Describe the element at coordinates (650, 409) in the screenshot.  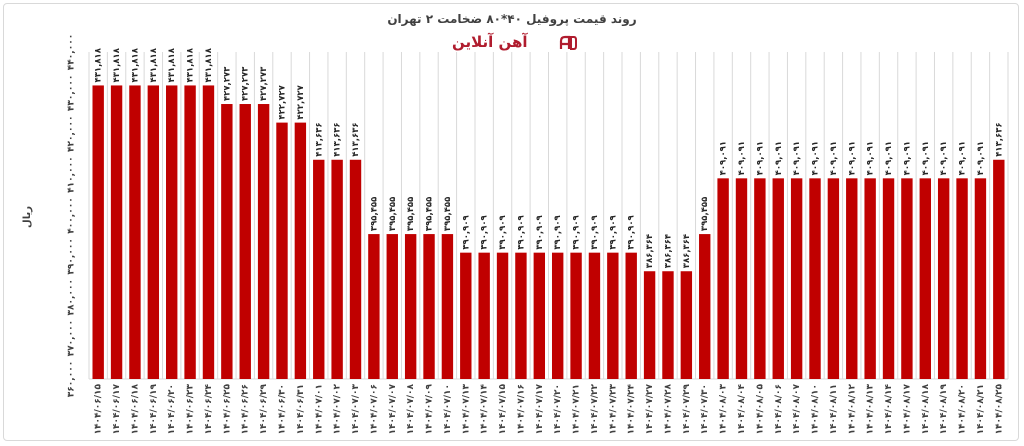
I see `x-tick-label: ۱۴۰۴/۰۷/۲۷` at that location.